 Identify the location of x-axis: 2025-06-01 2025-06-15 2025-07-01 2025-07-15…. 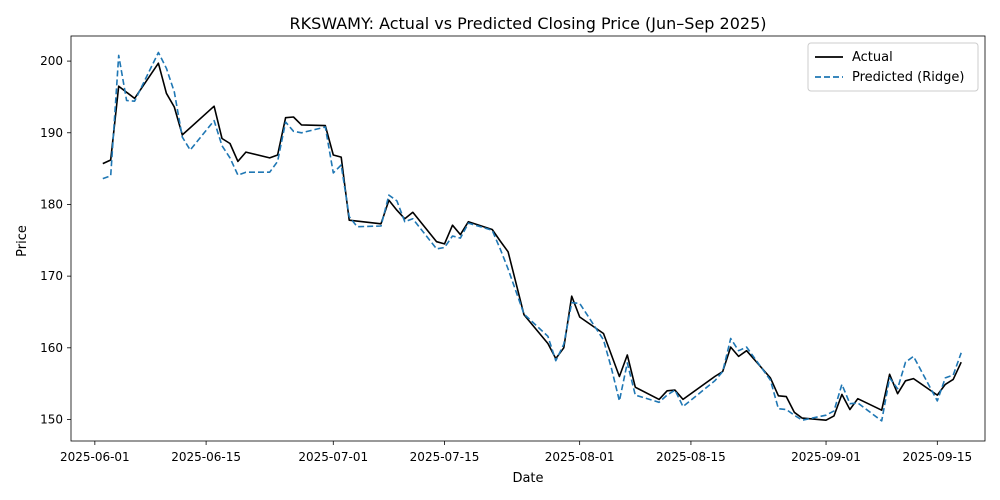
(516, 452).